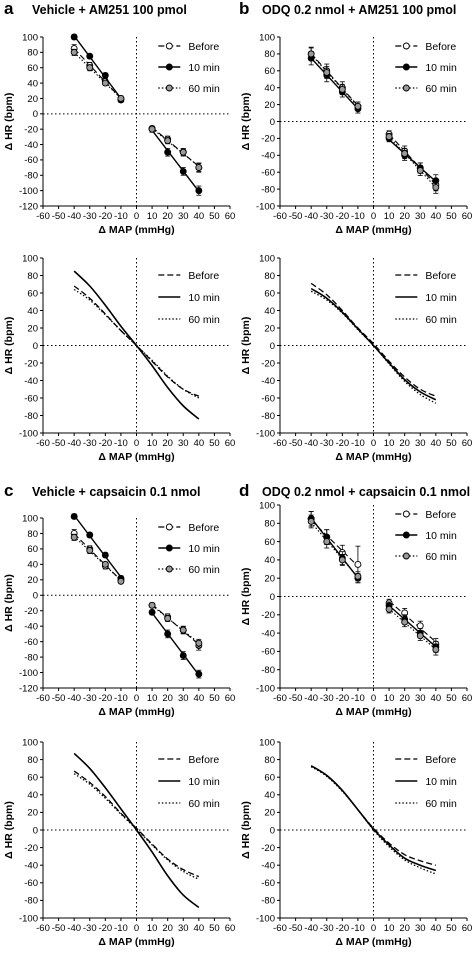  Describe the element at coordinates (32, 99) in the screenshot. I see `y-tick-label: 20` at that location.